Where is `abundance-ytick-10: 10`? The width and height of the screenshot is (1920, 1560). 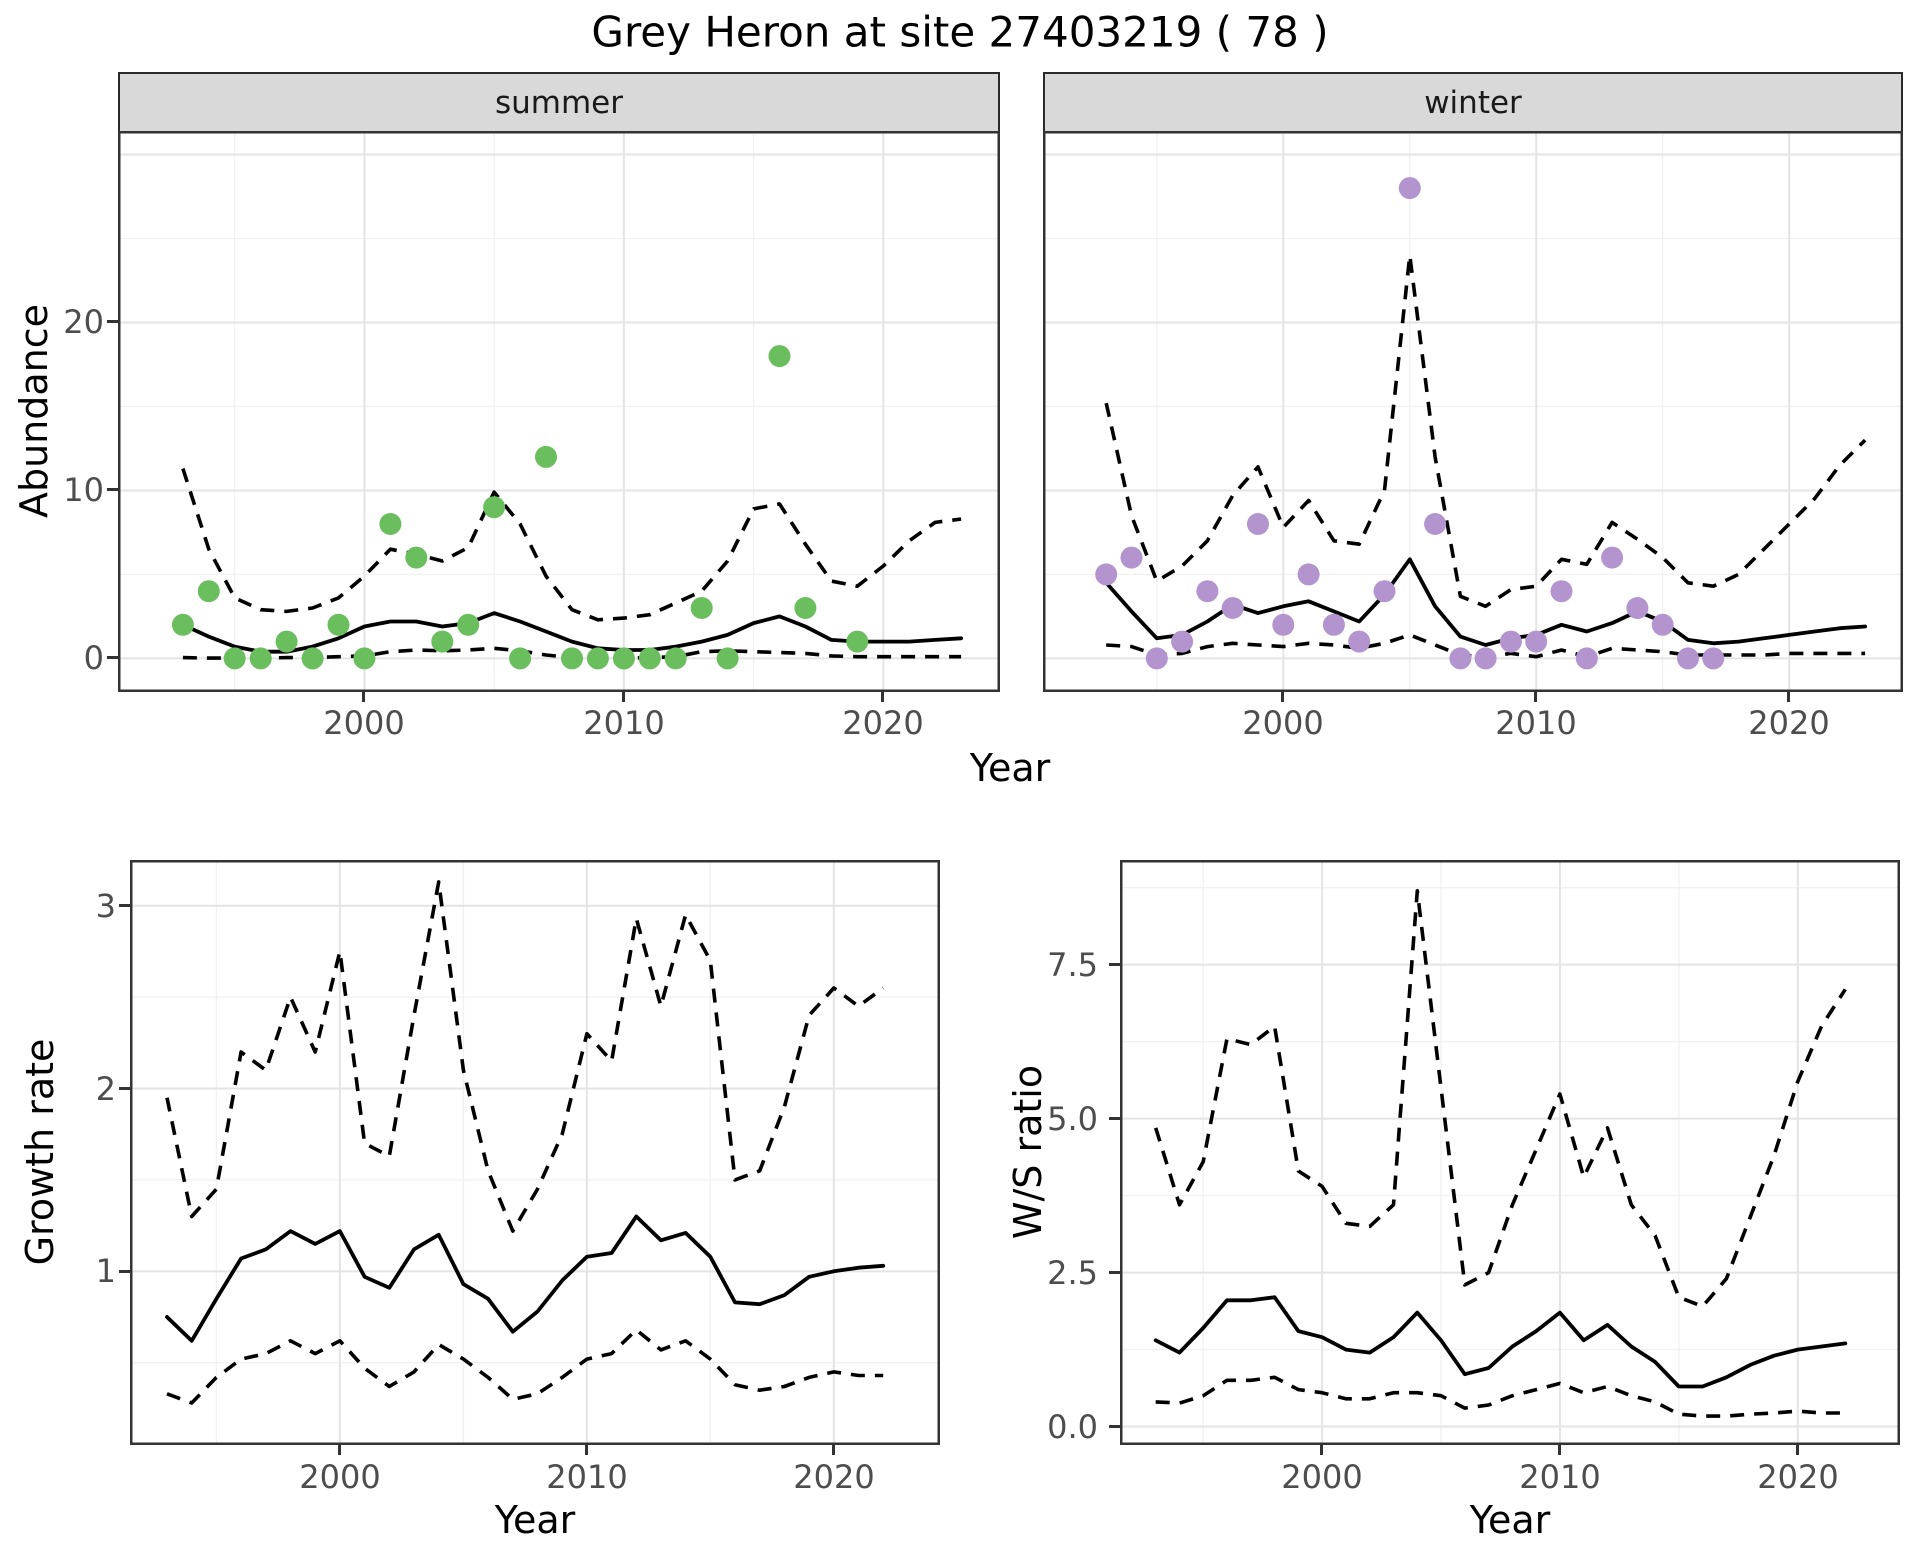
abundance-ytick-10: 10 is located at coordinates (83, 490).